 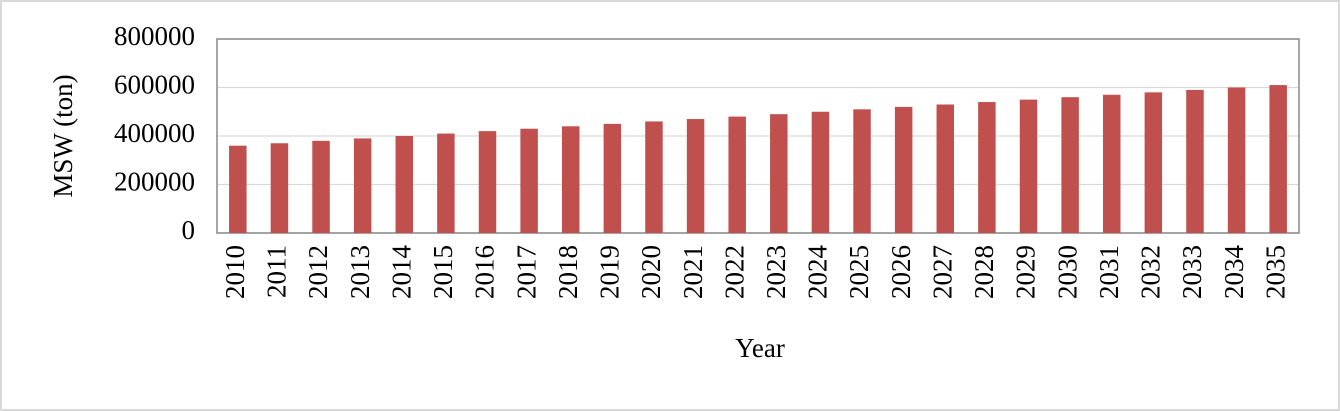 What do you see at coordinates (1109, 272) in the screenshot?
I see `x-tick-label: 2031` at bounding box center [1109, 272].